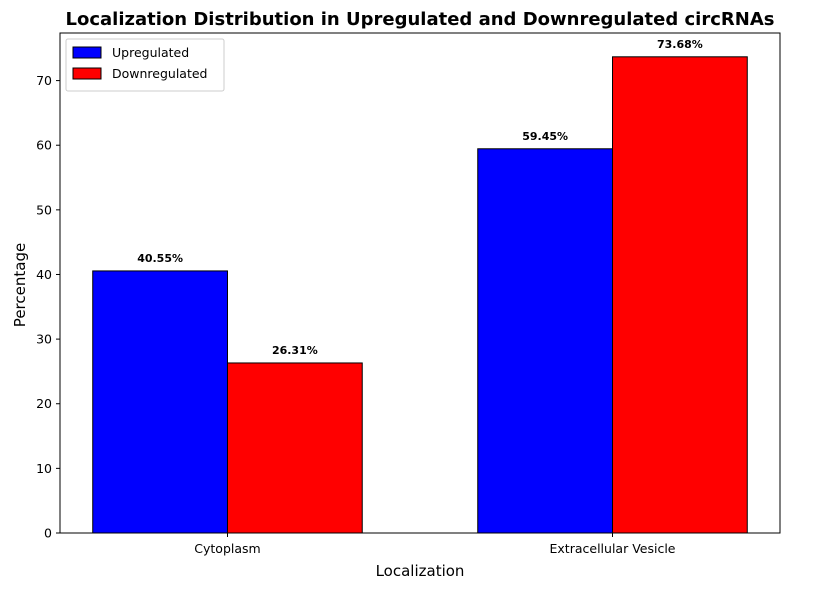 The image size is (814, 595). What do you see at coordinates (294, 448) in the screenshot?
I see `bar-downregulated-cytoplasm` at bounding box center [294, 448].